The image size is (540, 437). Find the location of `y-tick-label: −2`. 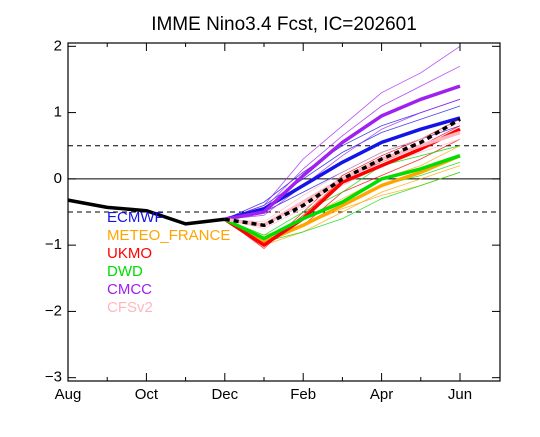

y-tick-label: −2 is located at coordinates (53, 310).